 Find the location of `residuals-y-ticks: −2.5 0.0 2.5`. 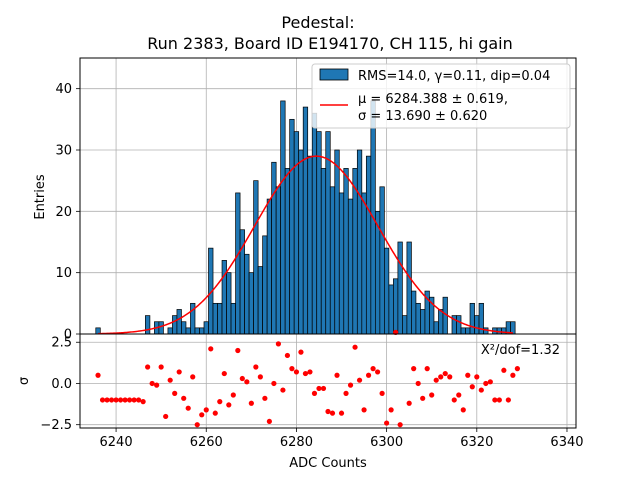

residuals-y-ticks: −2.5 0.0 2.5 is located at coordinates (60, 384).